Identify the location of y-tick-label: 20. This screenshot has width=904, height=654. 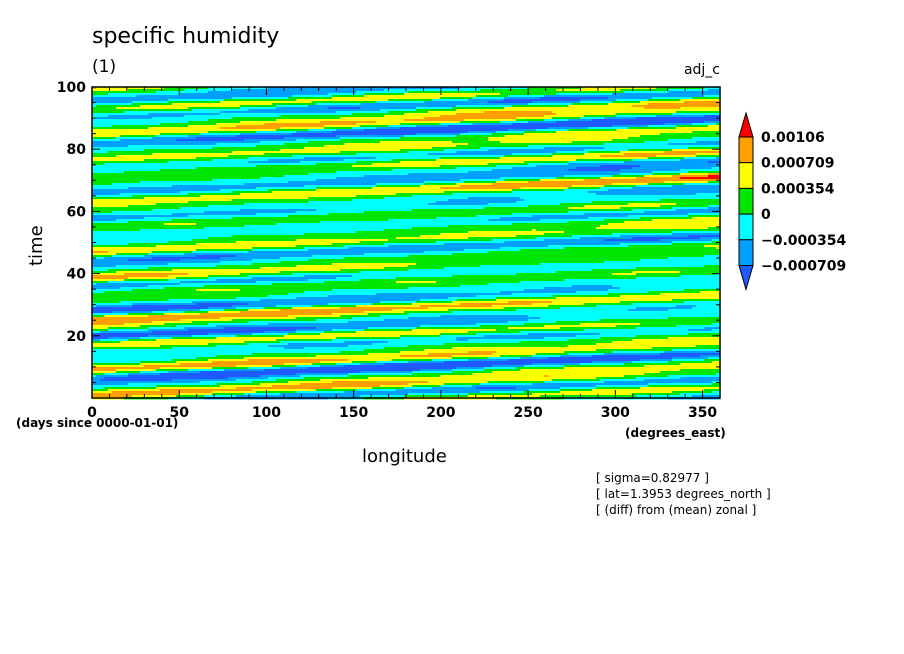
(77, 337).